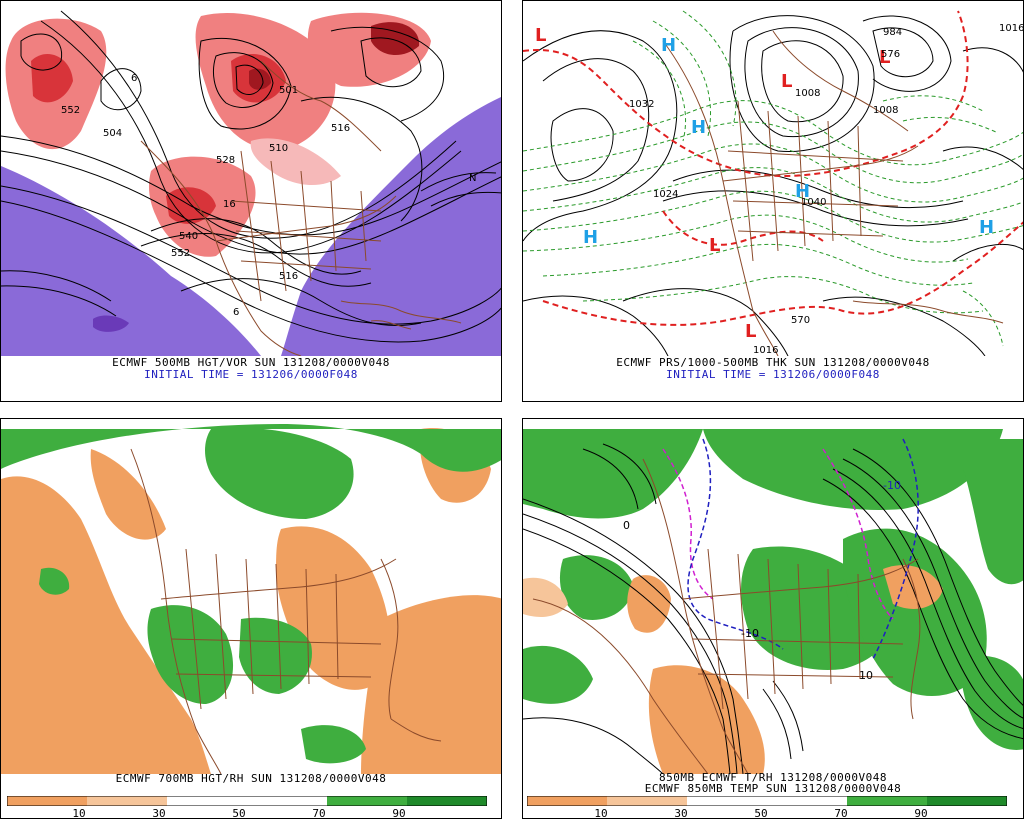  I want to click on contour-label: 510, so click(278, 148).